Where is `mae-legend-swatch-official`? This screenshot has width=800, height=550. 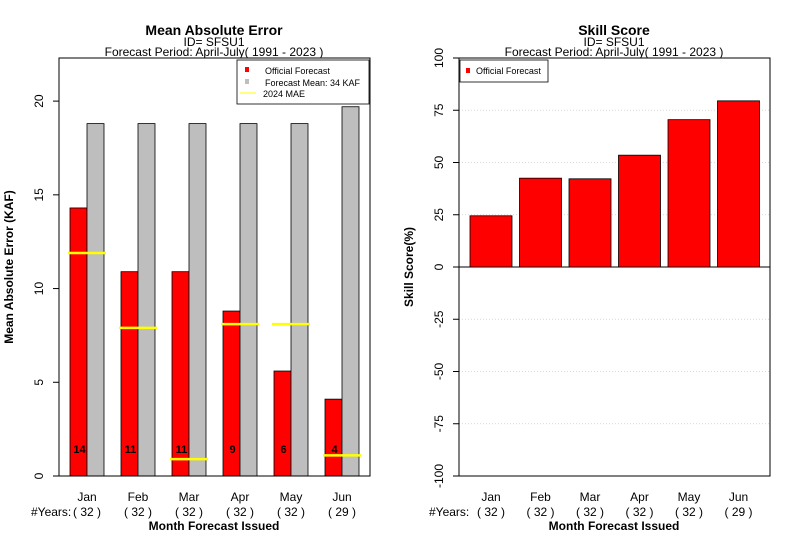 mae-legend-swatch-official is located at coordinates (247, 69).